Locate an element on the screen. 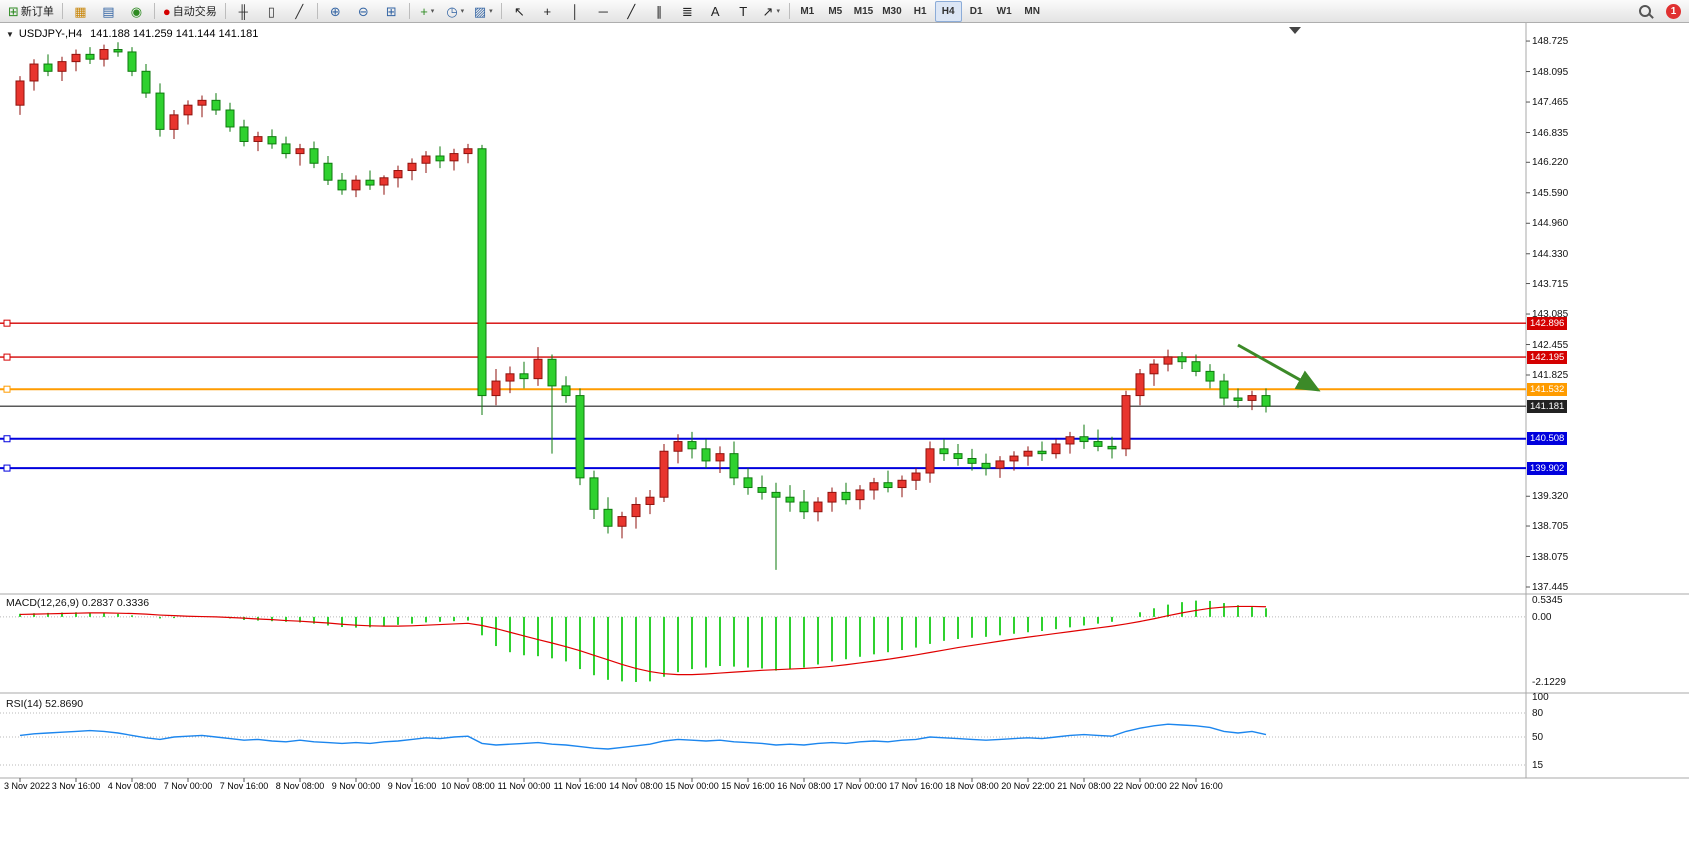  price-axis-label: 138.075 is located at coordinates (1550, 557).